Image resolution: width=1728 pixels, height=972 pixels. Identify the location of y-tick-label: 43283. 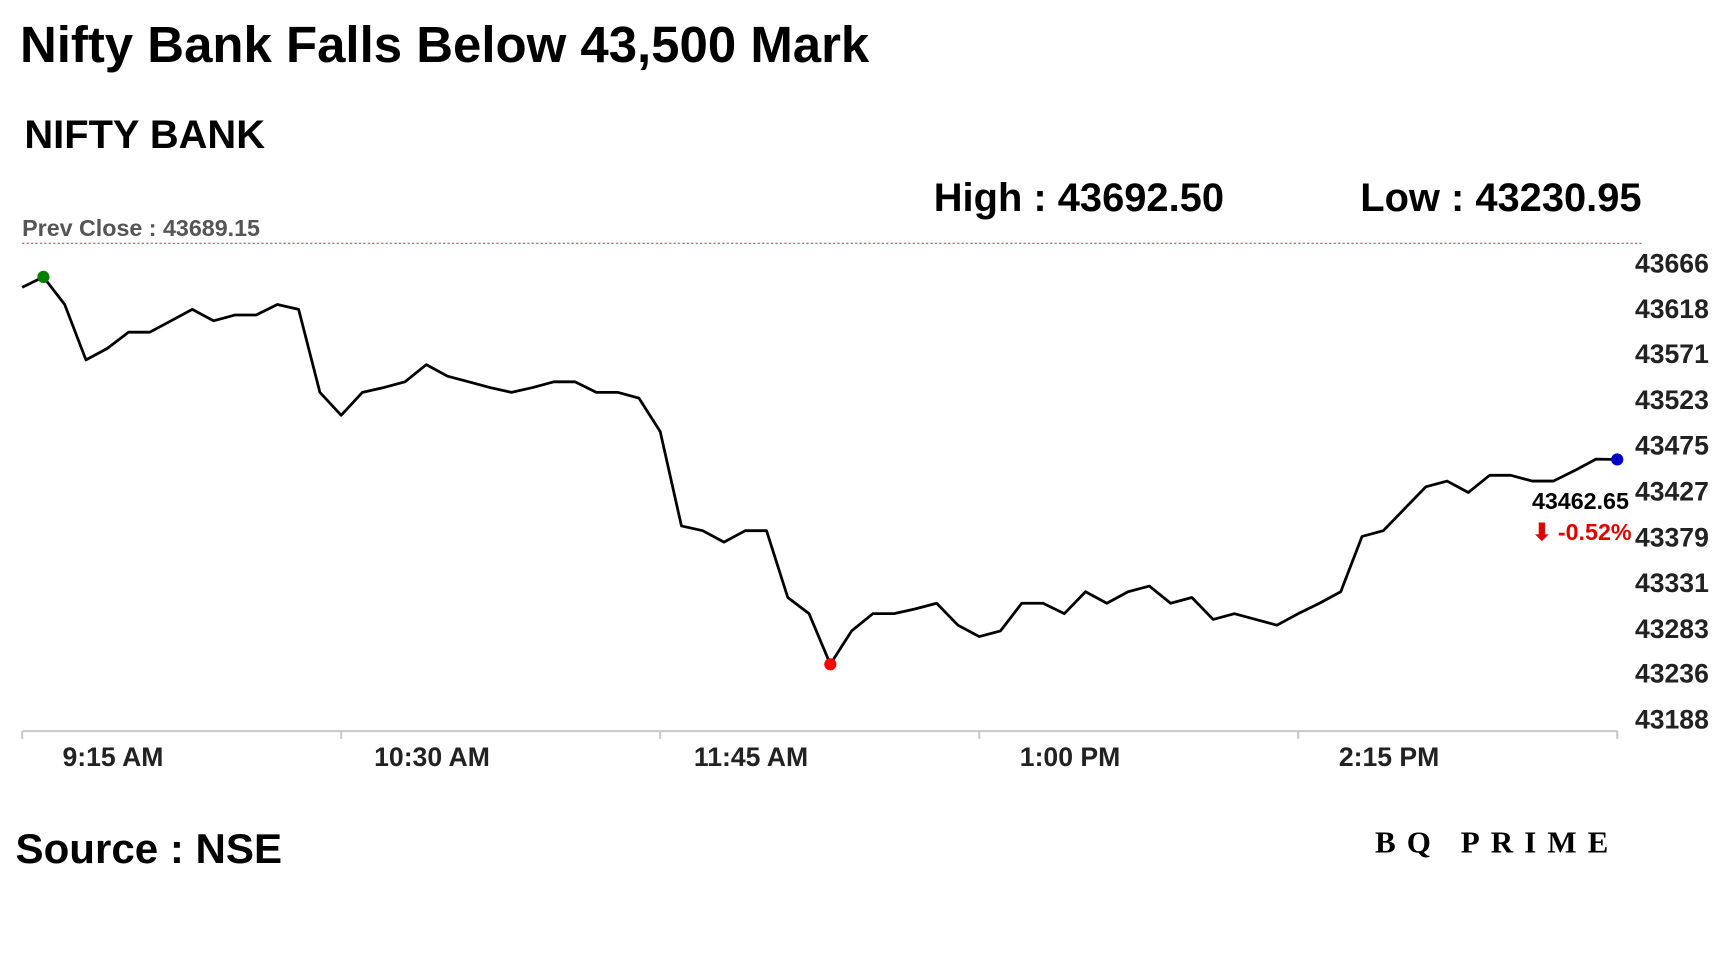
(1672, 629).